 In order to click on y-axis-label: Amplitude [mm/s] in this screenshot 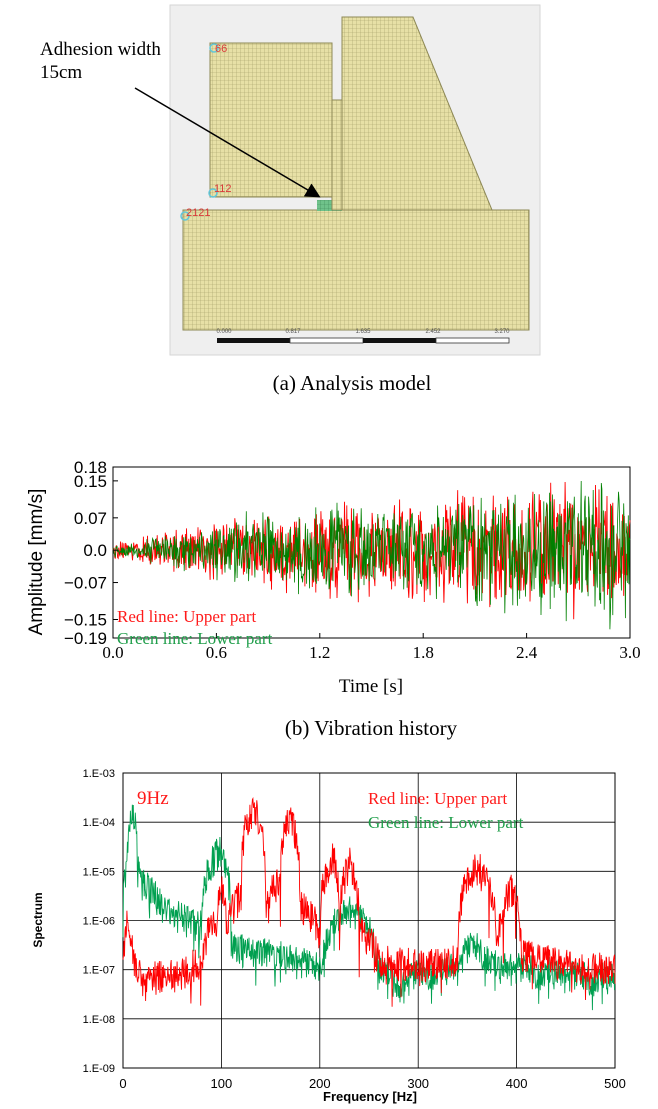, I will do `click(36, 562)`.